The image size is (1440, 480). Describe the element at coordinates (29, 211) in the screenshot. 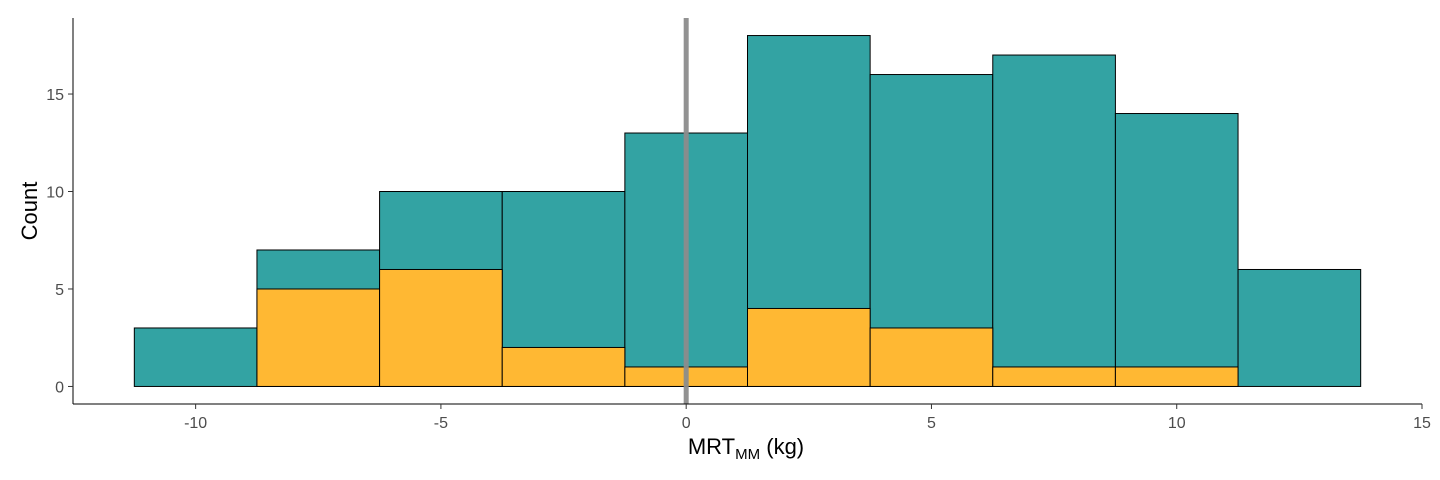

I see `y-axis-title: Count` at that location.